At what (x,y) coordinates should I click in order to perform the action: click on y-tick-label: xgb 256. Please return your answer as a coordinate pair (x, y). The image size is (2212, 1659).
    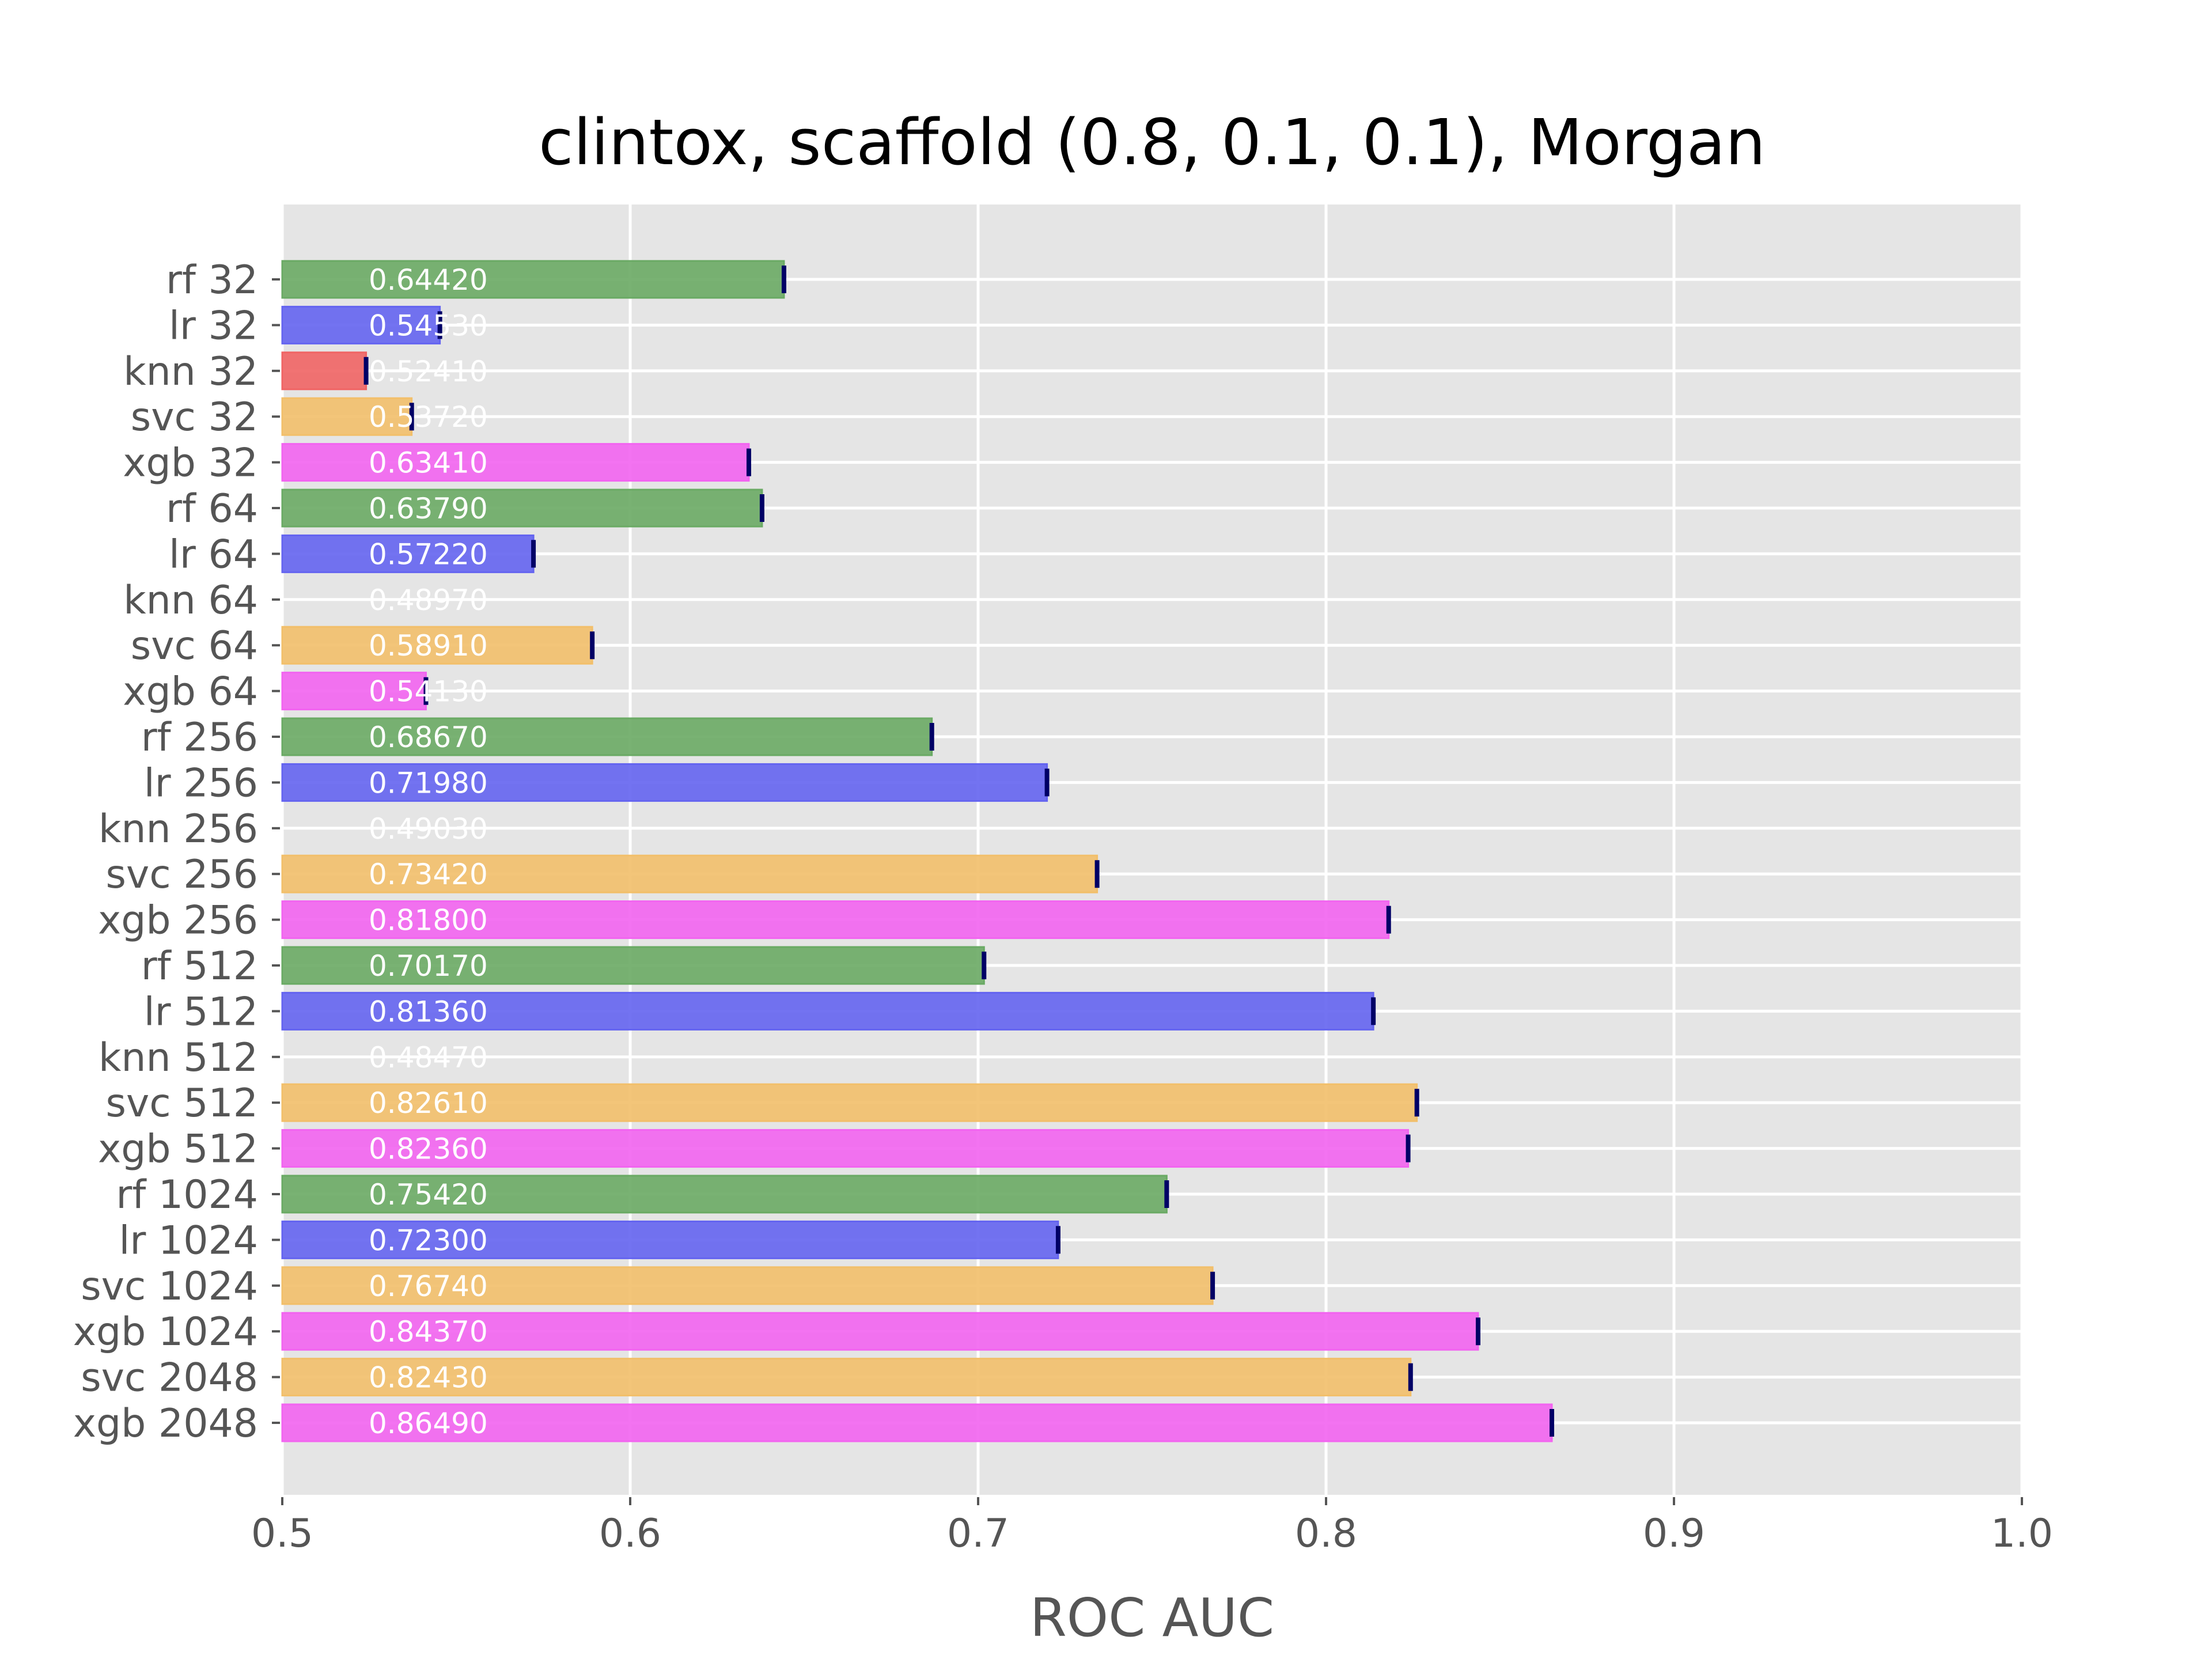
    Looking at the image, I should click on (178, 921).